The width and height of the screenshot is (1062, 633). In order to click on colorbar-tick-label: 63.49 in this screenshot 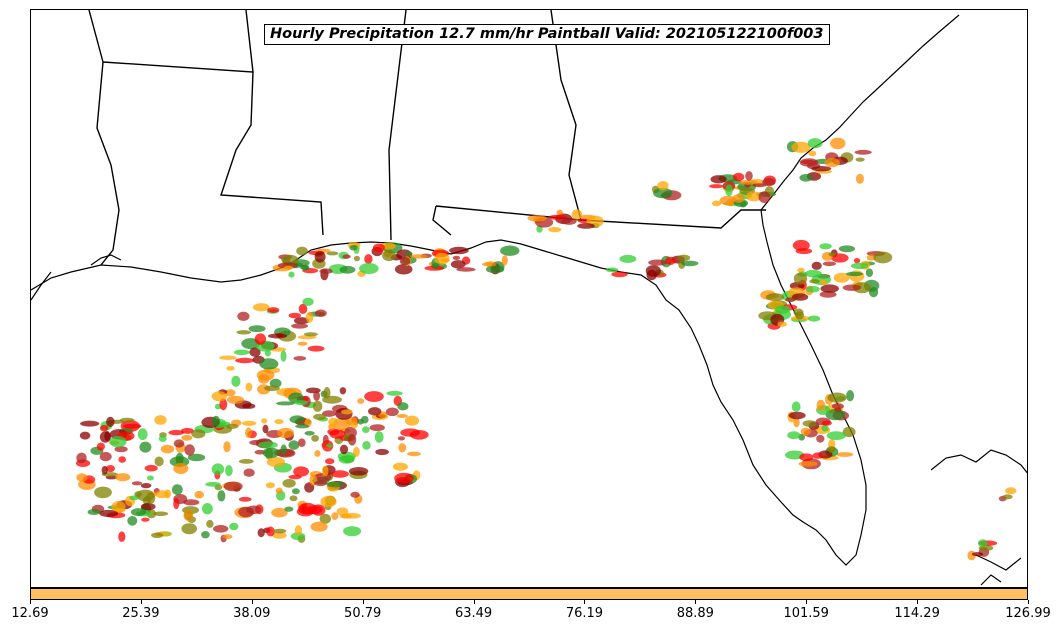, I will do `click(473, 613)`.